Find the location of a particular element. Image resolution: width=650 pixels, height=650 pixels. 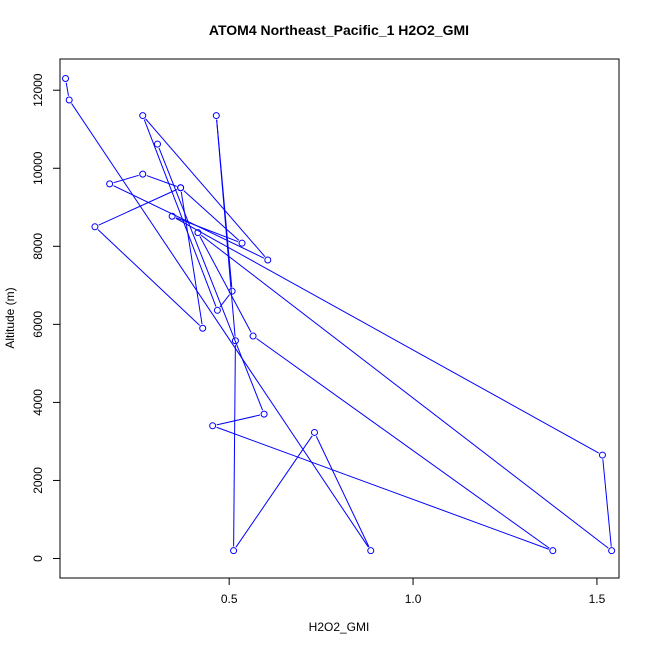

y-tick-label: 0 is located at coordinates (38, 558).